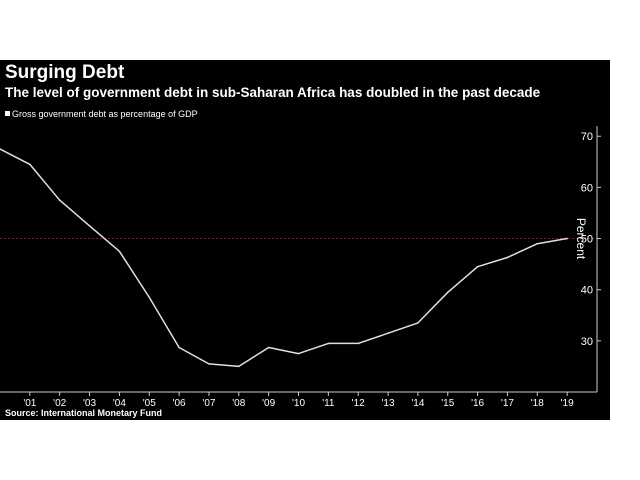  Describe the element at coordinates (298, 403) in the screenshot. I see `x-tick-label: '10` at that location.